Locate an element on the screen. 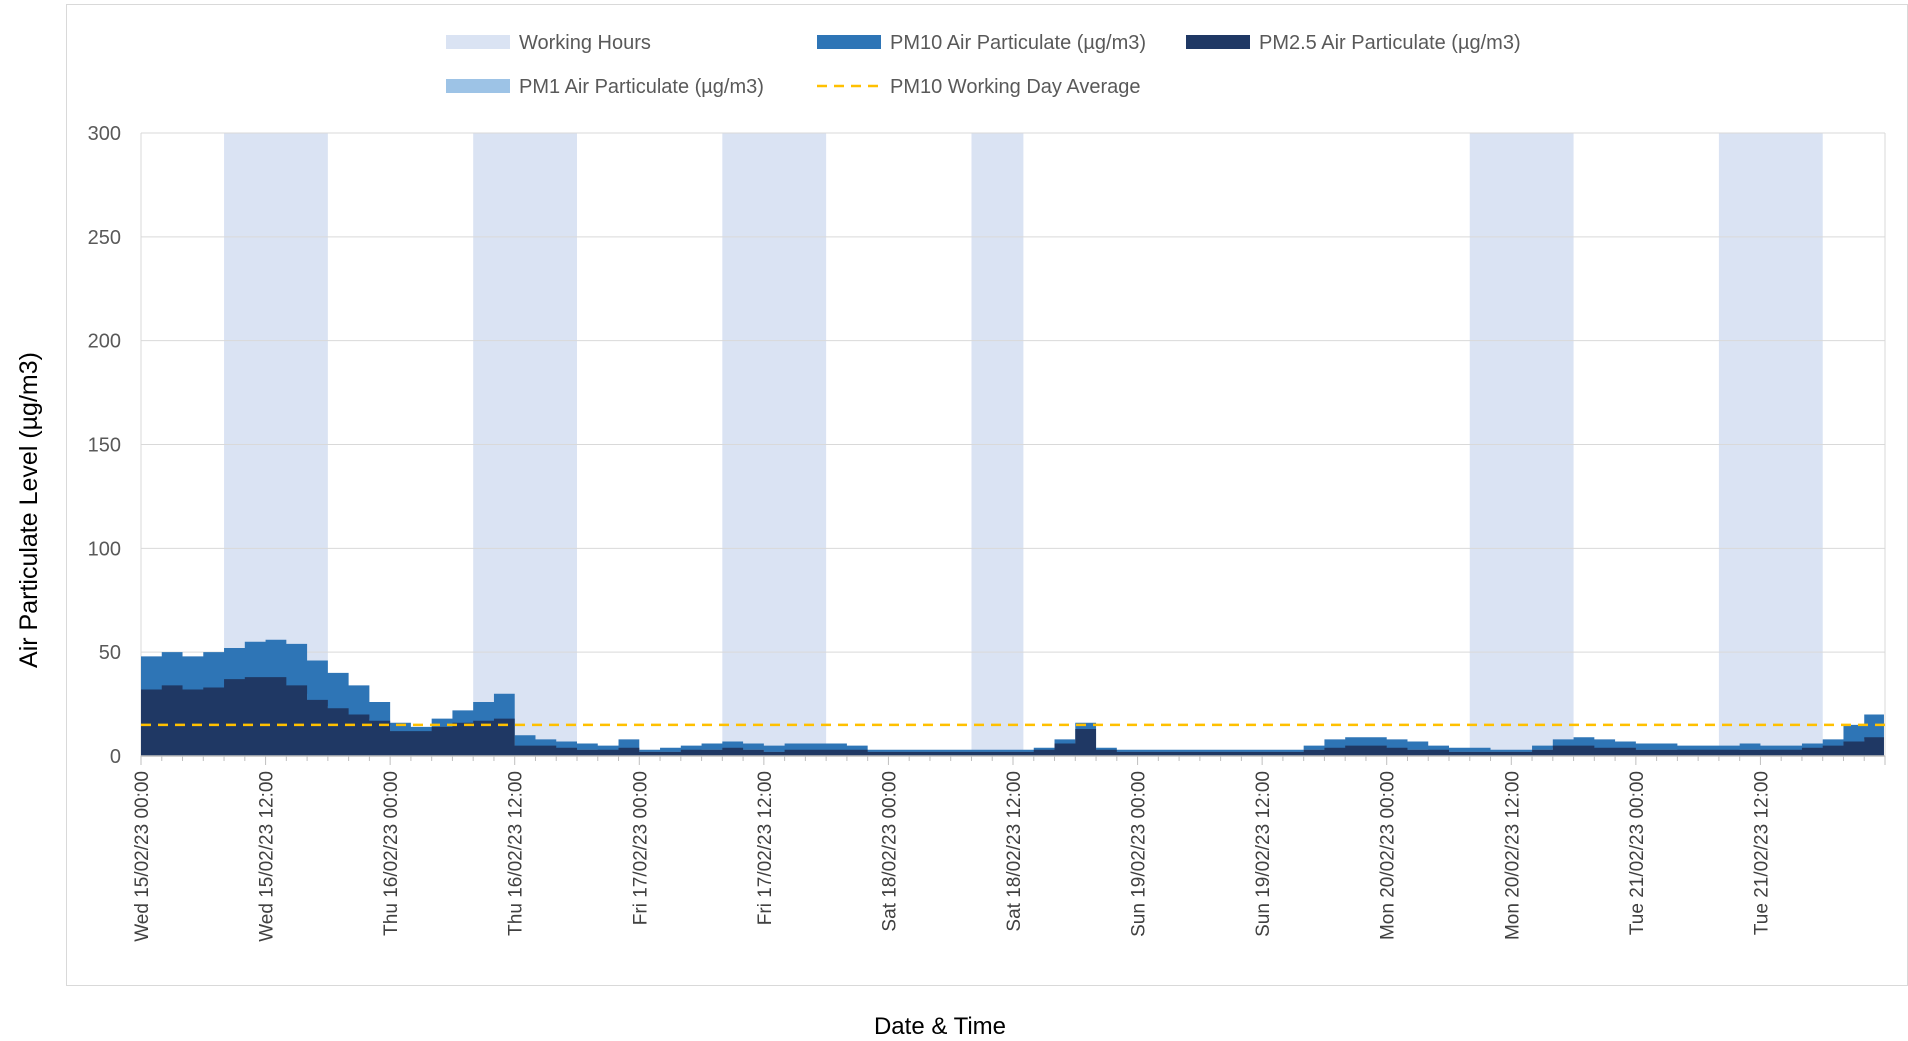 Image resolution: width=1908 pixels, height=1041 pixels. y-tick-label-150: 150 is located at coordinates (104, 446).